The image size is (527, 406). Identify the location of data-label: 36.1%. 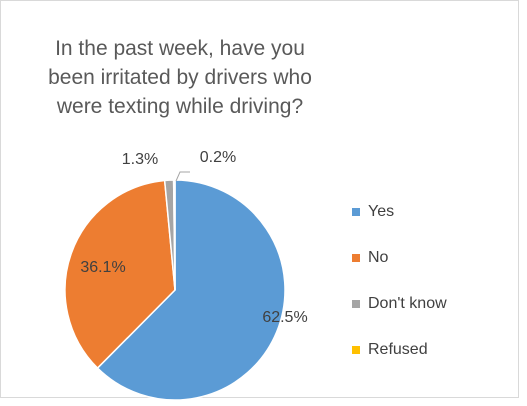
(102, 267).